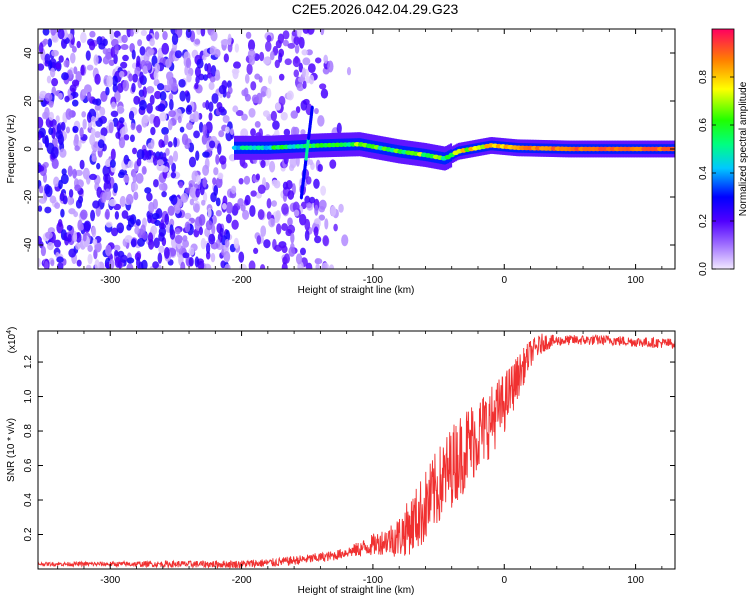 This screenshot has height=600, width=750. I want to click on spectrogram-ytick-label: 40, so click(28, 53).